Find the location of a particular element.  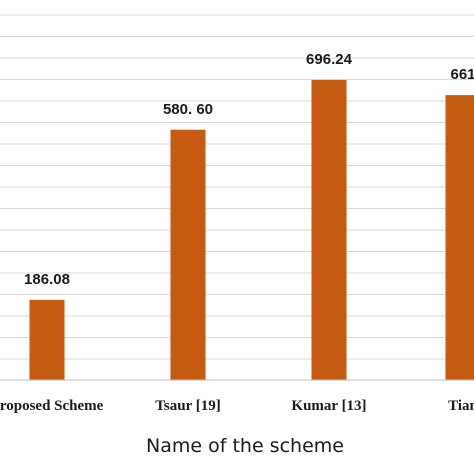

x-tick-label-3: Tian is located at coordinates (461, 406).